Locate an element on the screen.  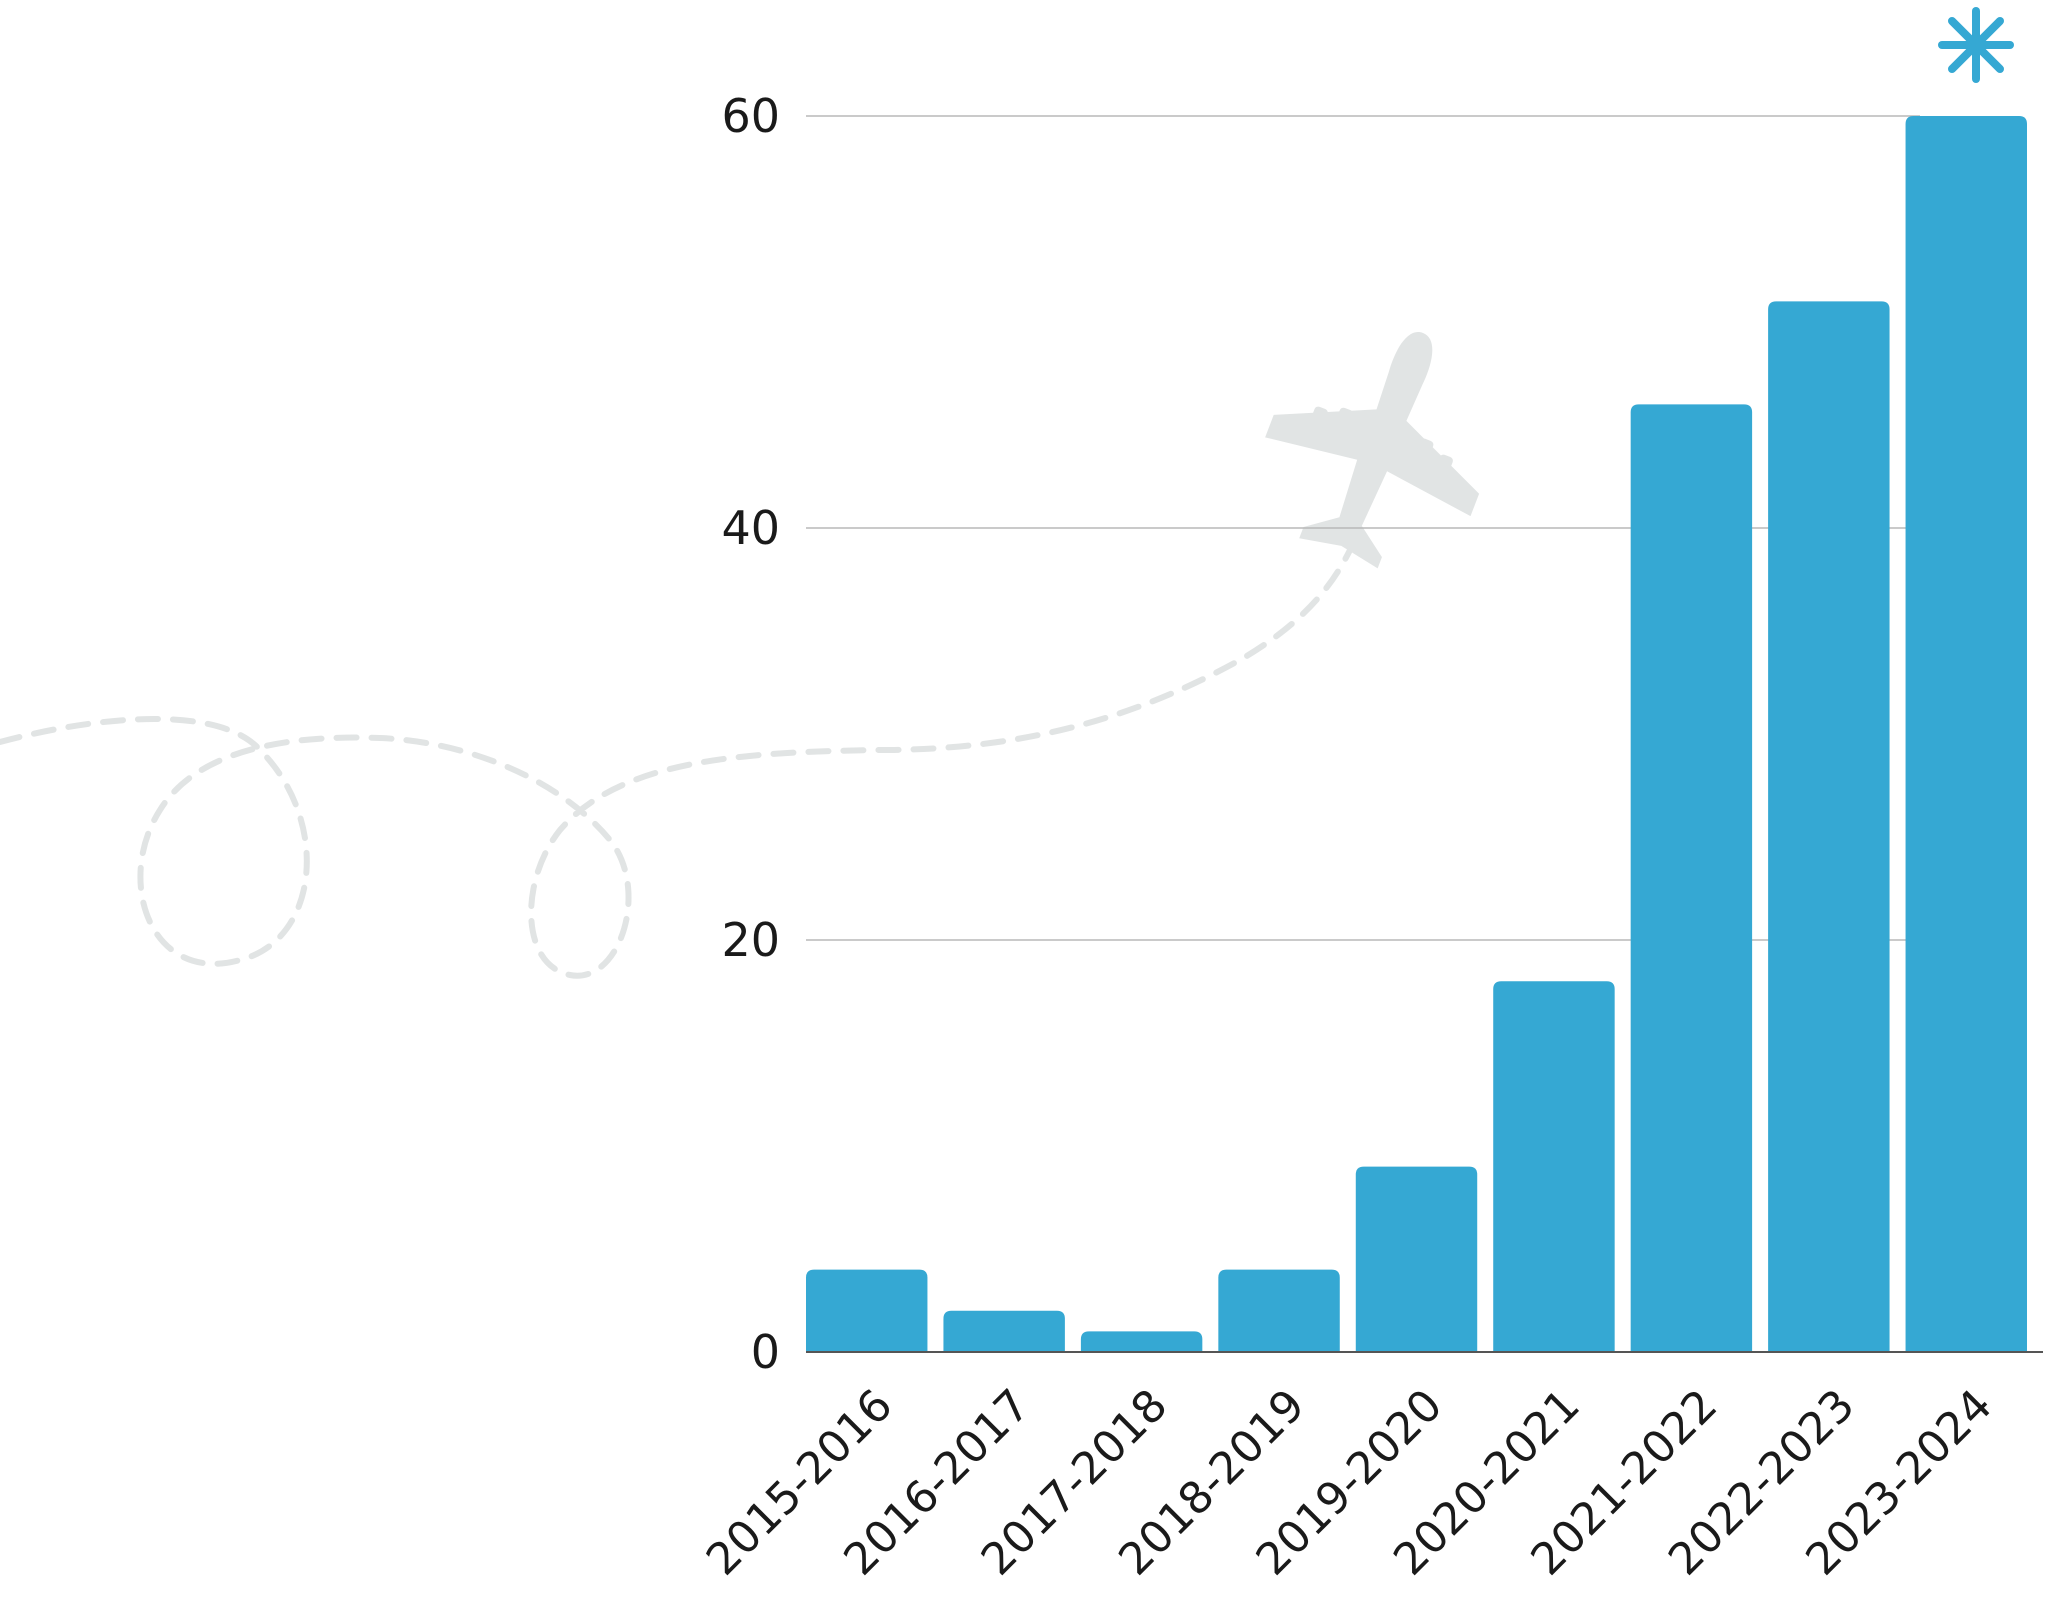
y-tick-label: 40 is located at coordinates (750, 528).